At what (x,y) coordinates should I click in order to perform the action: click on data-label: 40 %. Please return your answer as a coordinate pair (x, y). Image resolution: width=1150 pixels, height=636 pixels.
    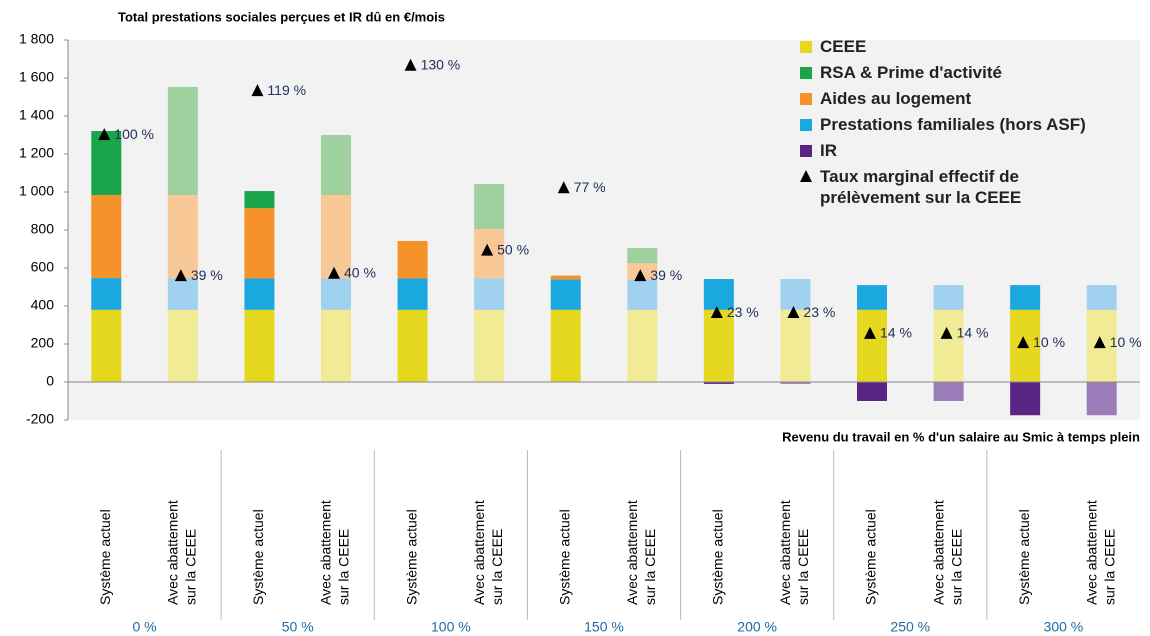
    Looking at the image, I should click on (360, 272).